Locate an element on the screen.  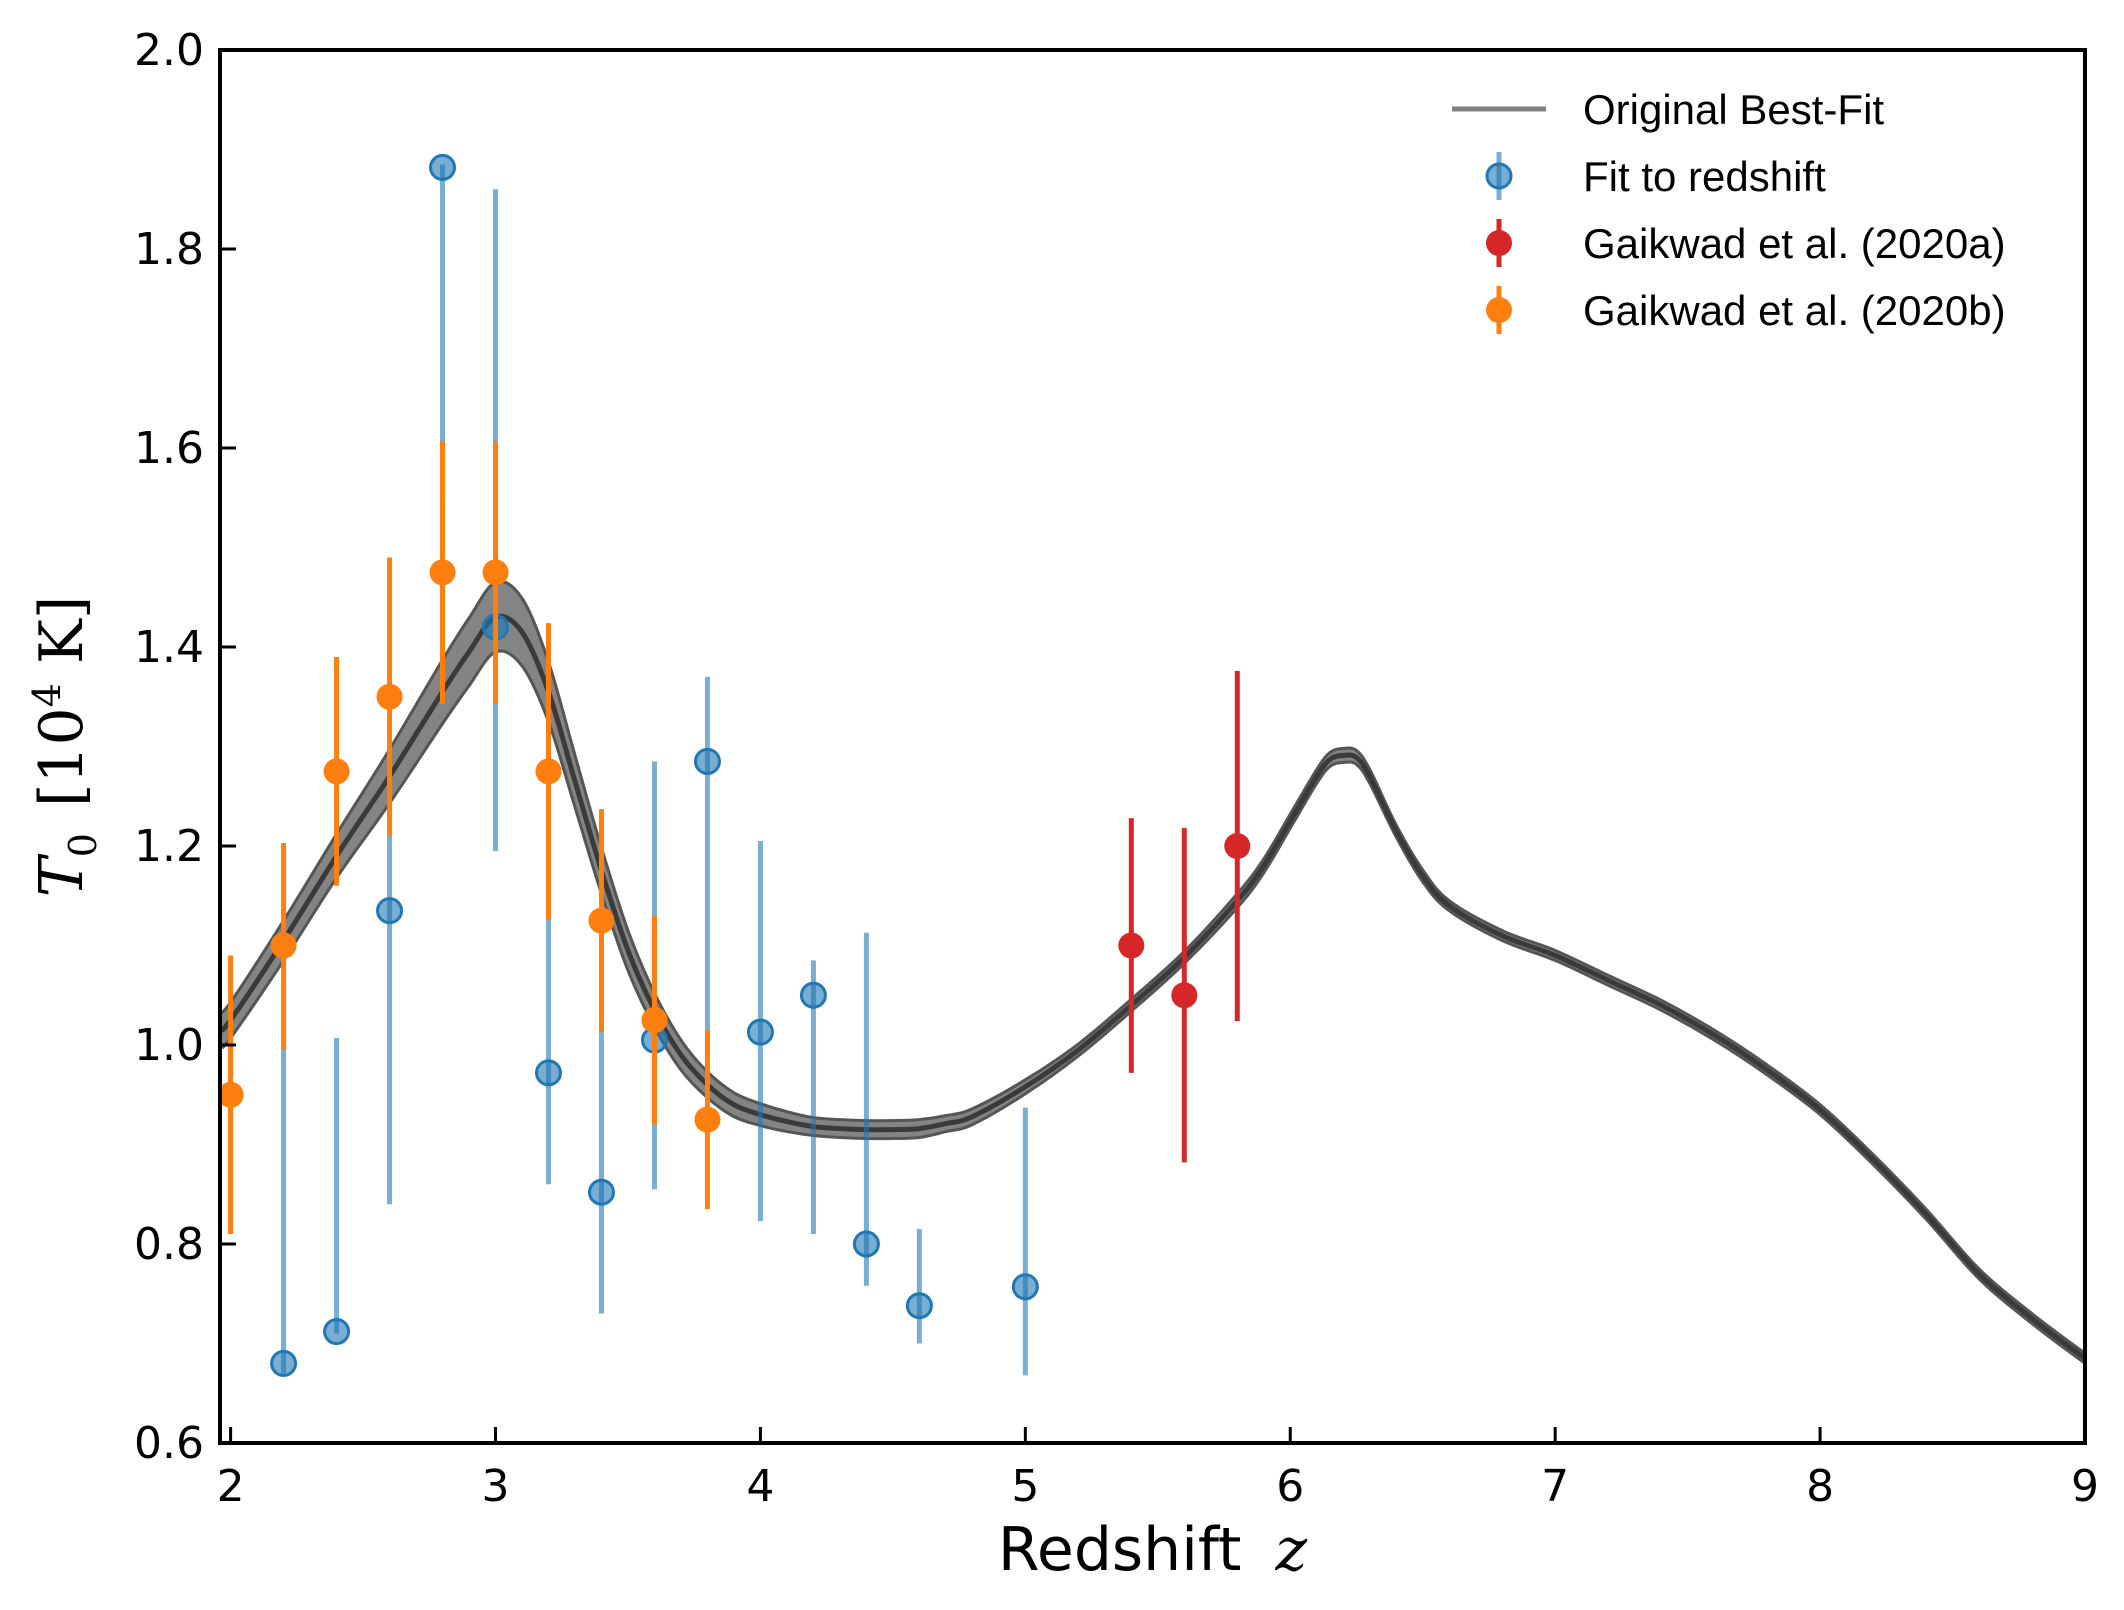
y-axis-label-sub: 0 is located at coordinates (83, 845).